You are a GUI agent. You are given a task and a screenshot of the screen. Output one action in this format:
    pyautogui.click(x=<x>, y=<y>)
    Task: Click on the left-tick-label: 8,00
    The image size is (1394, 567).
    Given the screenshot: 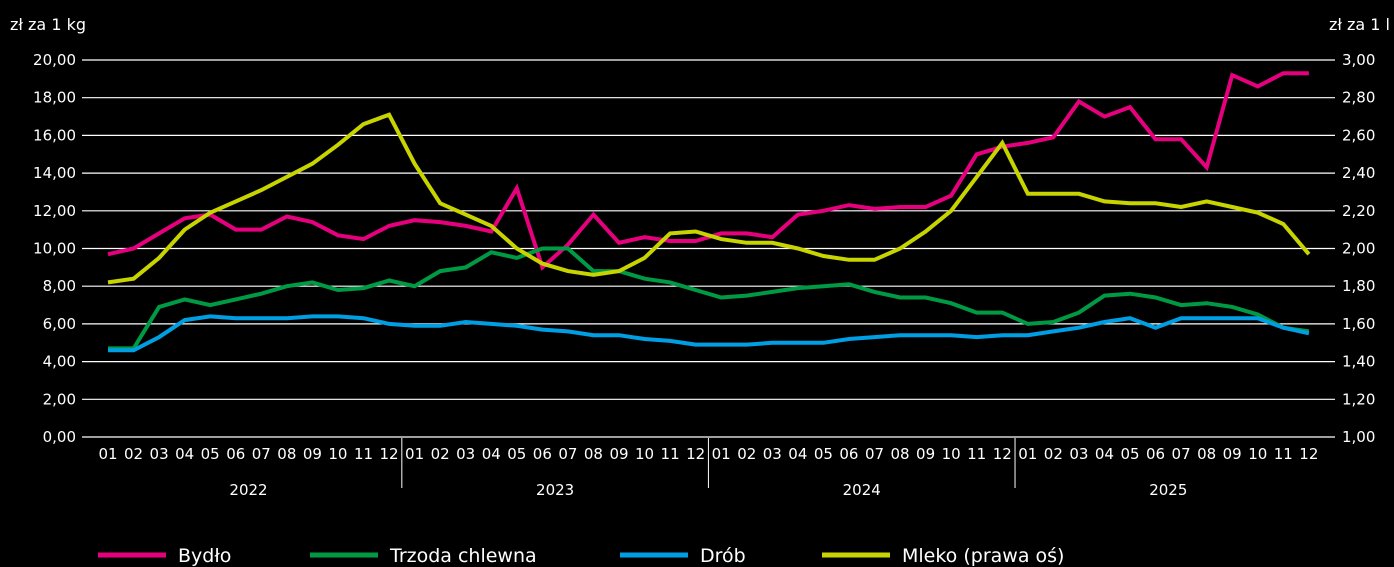 What is the action you would take?
    pyautogui.click(x=59, y=286)
    